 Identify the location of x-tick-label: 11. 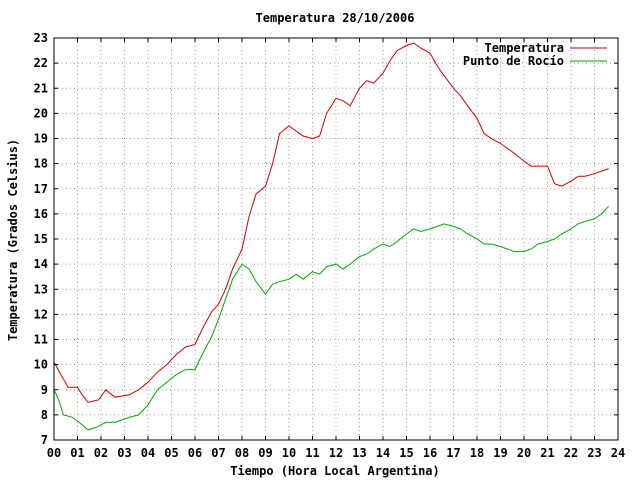
(312, 453).